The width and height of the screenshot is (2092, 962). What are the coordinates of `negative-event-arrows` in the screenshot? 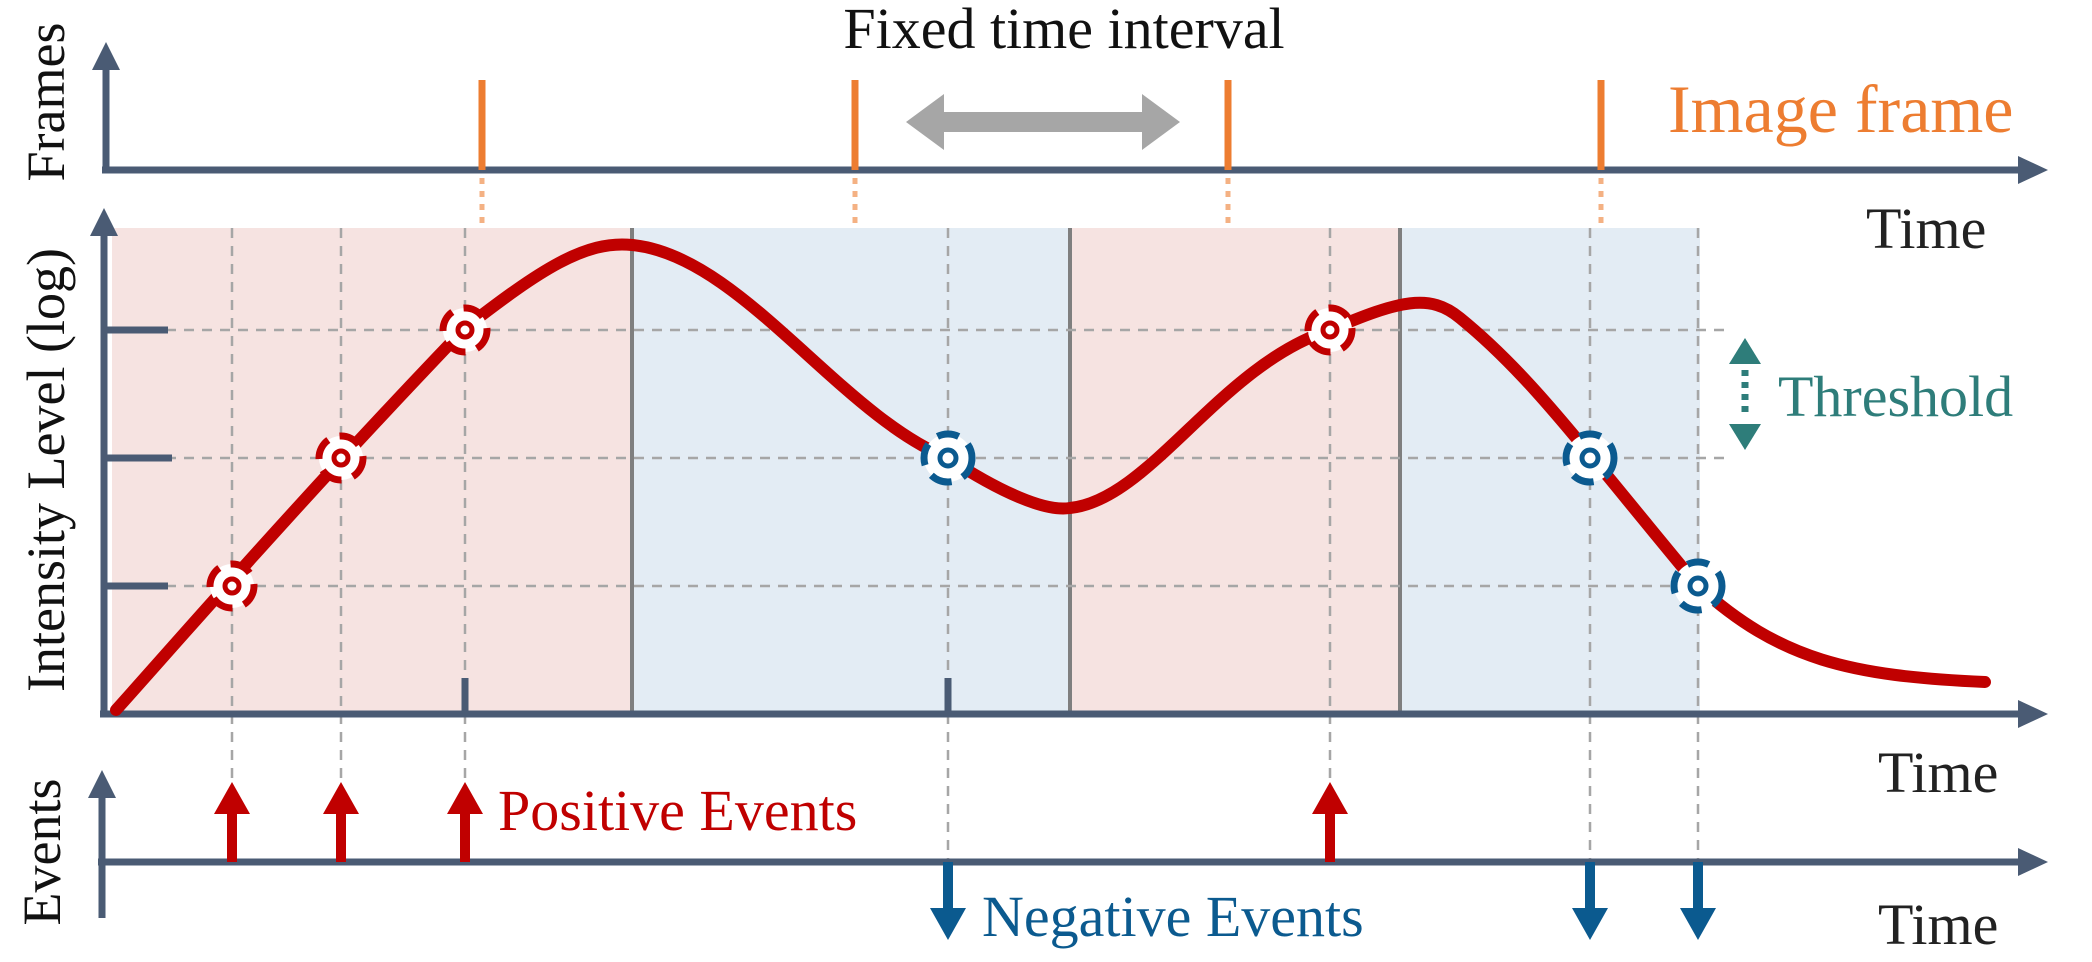 It's located at (1323, 901).